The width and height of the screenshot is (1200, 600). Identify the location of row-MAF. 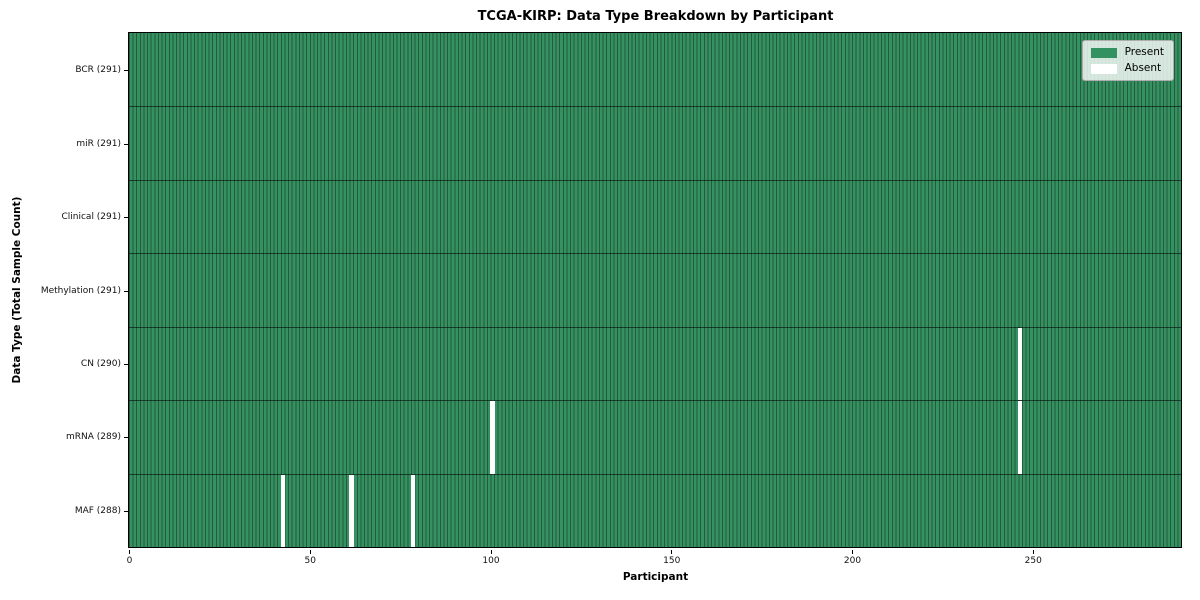
(655, 510).